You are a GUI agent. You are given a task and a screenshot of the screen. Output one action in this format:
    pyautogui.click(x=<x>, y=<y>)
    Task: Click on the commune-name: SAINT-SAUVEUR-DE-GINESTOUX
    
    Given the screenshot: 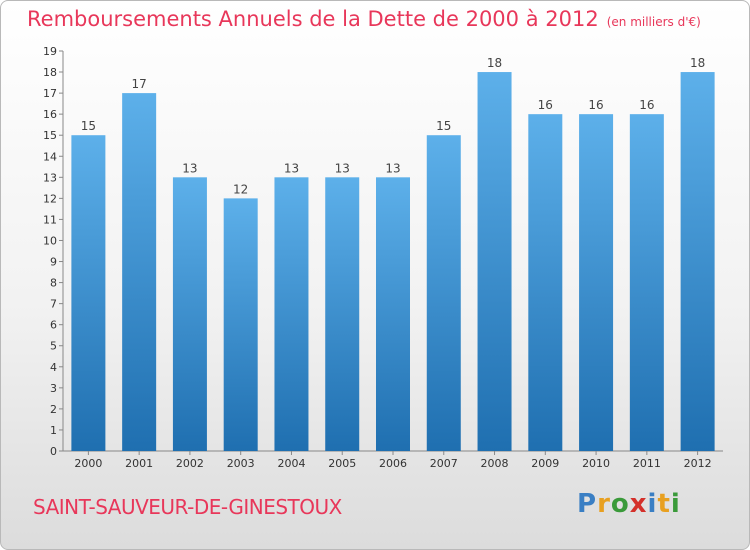 What is the action you would take?
    pyautogui.click(x=187, y=507)
    